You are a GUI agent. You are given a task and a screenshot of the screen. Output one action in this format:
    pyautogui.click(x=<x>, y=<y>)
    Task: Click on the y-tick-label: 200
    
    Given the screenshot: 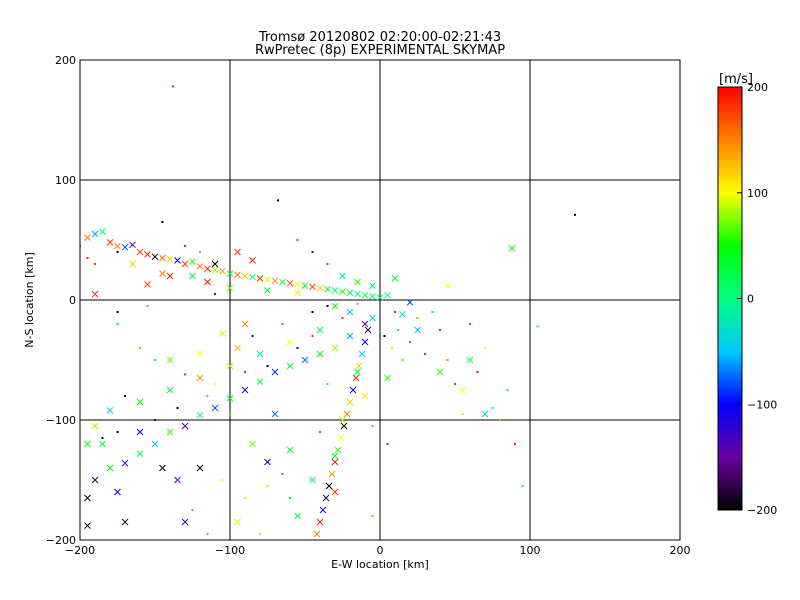 What is the action you would take?
    pyautogui.click(x=65, y=60)
    